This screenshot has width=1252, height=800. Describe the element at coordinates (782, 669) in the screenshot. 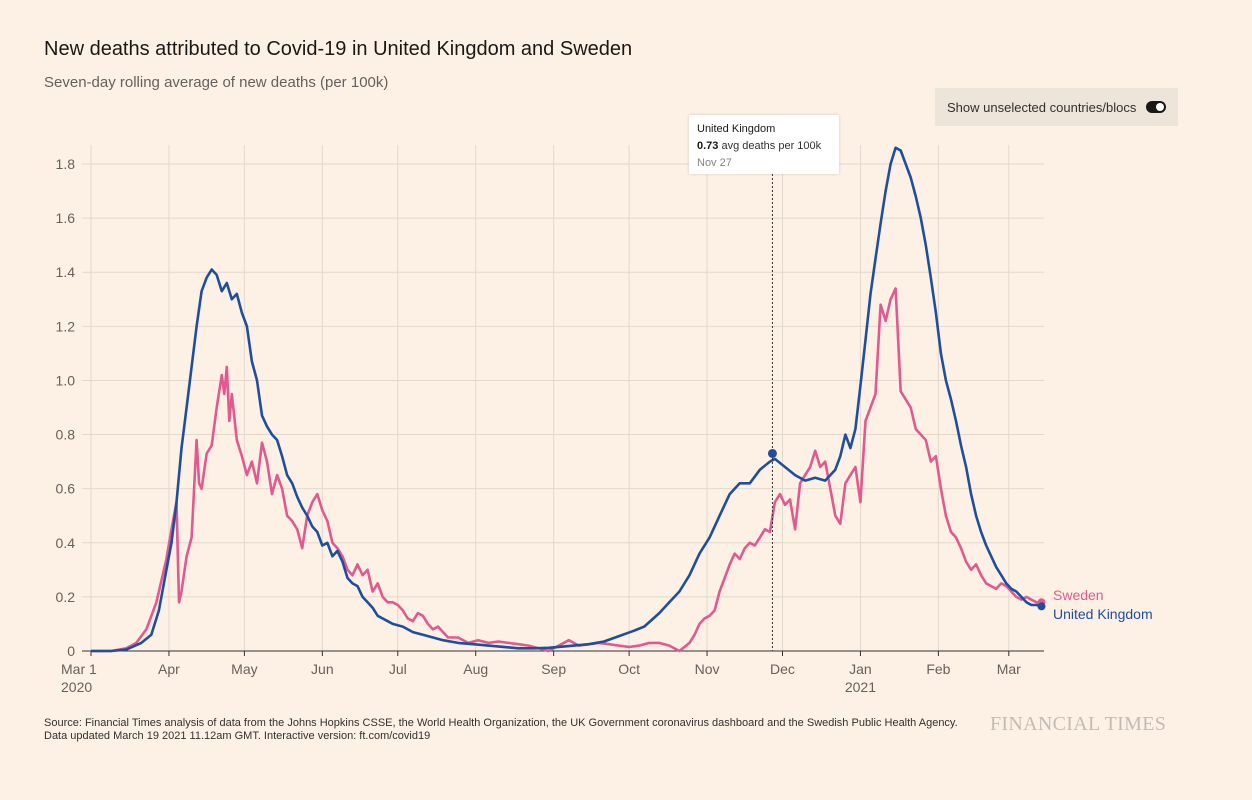

I see `x-tick-label: Dec` at that location.